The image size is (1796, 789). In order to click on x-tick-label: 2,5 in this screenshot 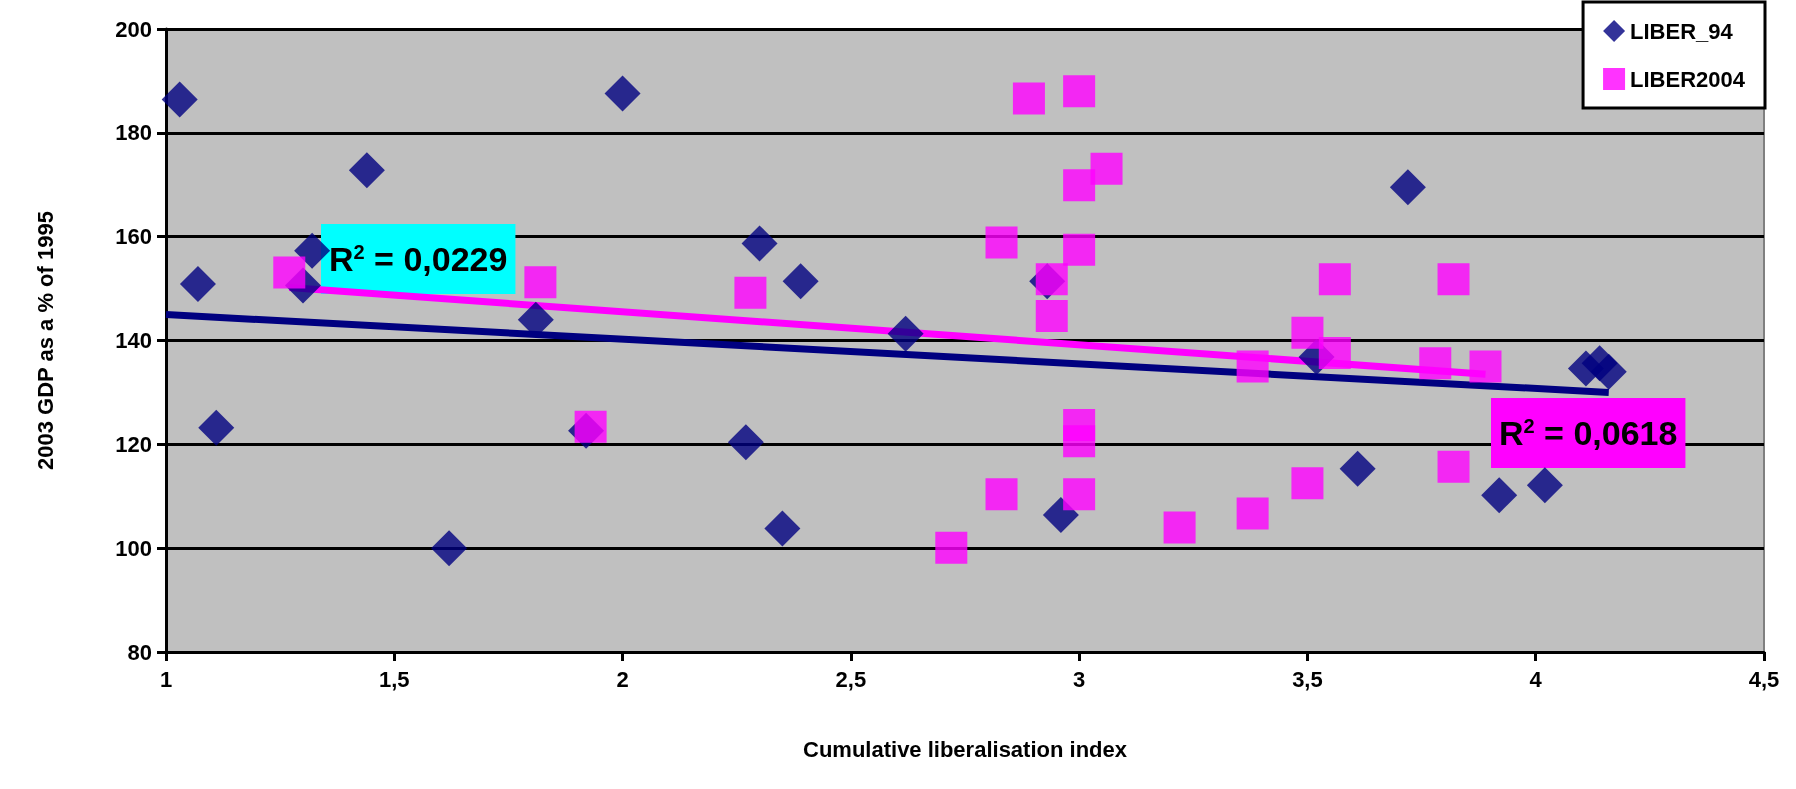, I will do `click(851, 679)`.